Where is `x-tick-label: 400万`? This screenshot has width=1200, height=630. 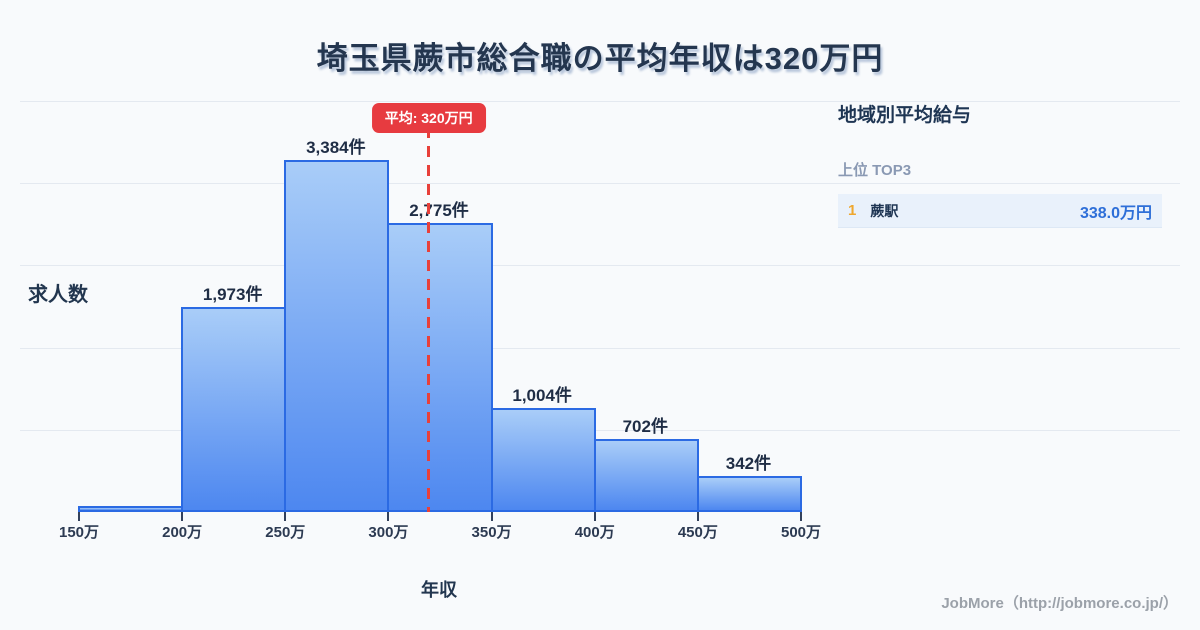 x-tick-label: 400万 is located at coordinates (594, 532).